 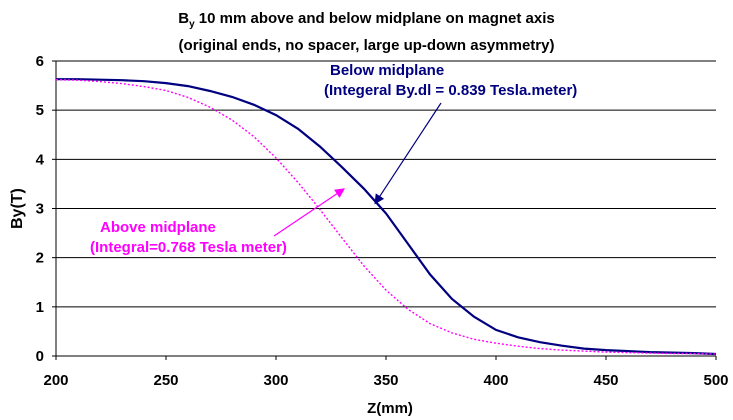 I want to click on xtick-label-500: 500, so click(x=715, y=380).